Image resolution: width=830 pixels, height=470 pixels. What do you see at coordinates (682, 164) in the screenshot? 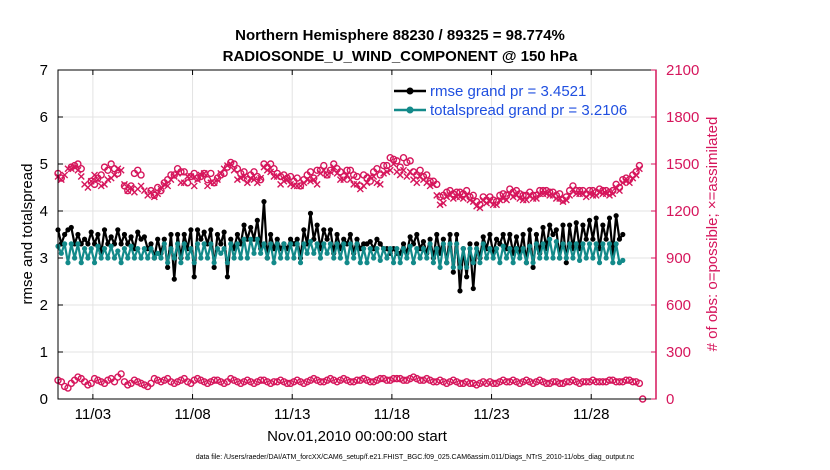
I see `y2-tick-label: 1500` at bounding box center [682, 164].